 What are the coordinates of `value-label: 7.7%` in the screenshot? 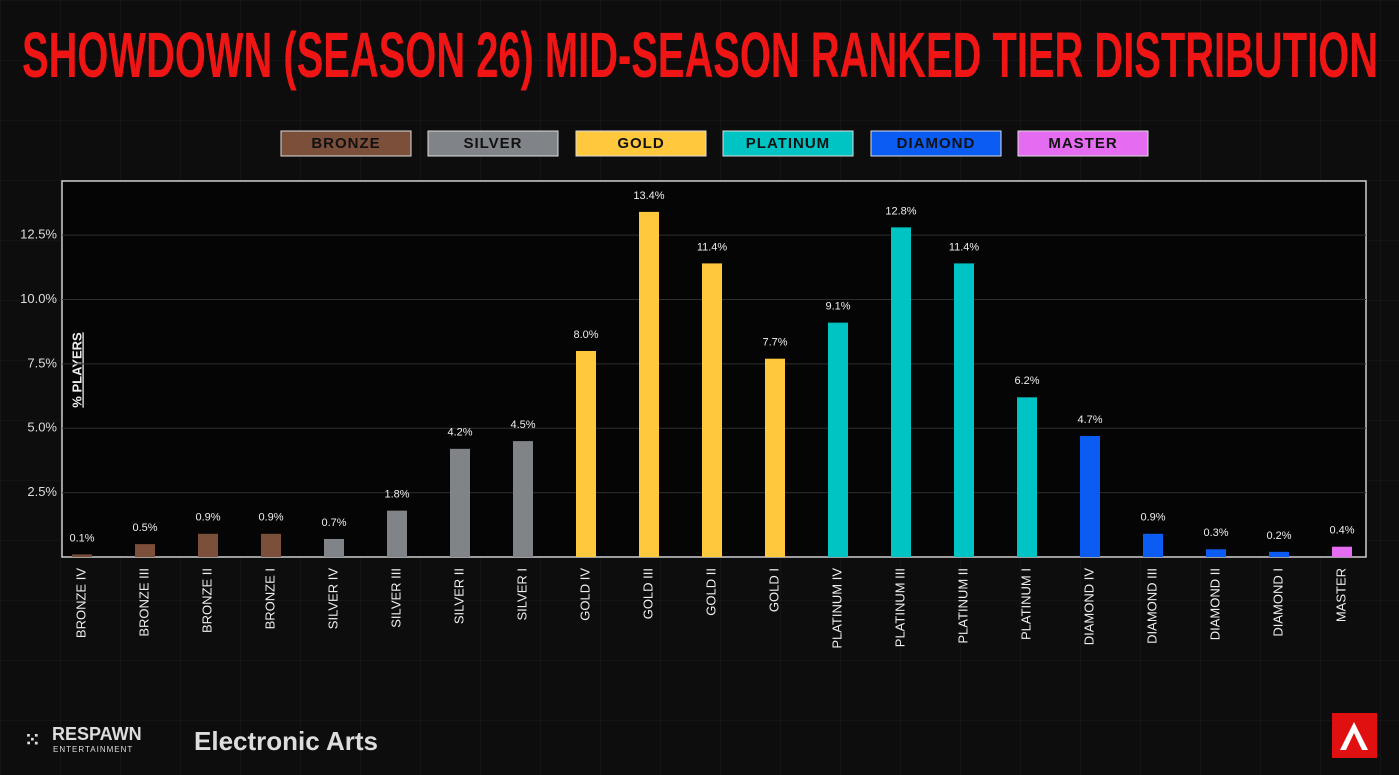 It's located at (774, 343).